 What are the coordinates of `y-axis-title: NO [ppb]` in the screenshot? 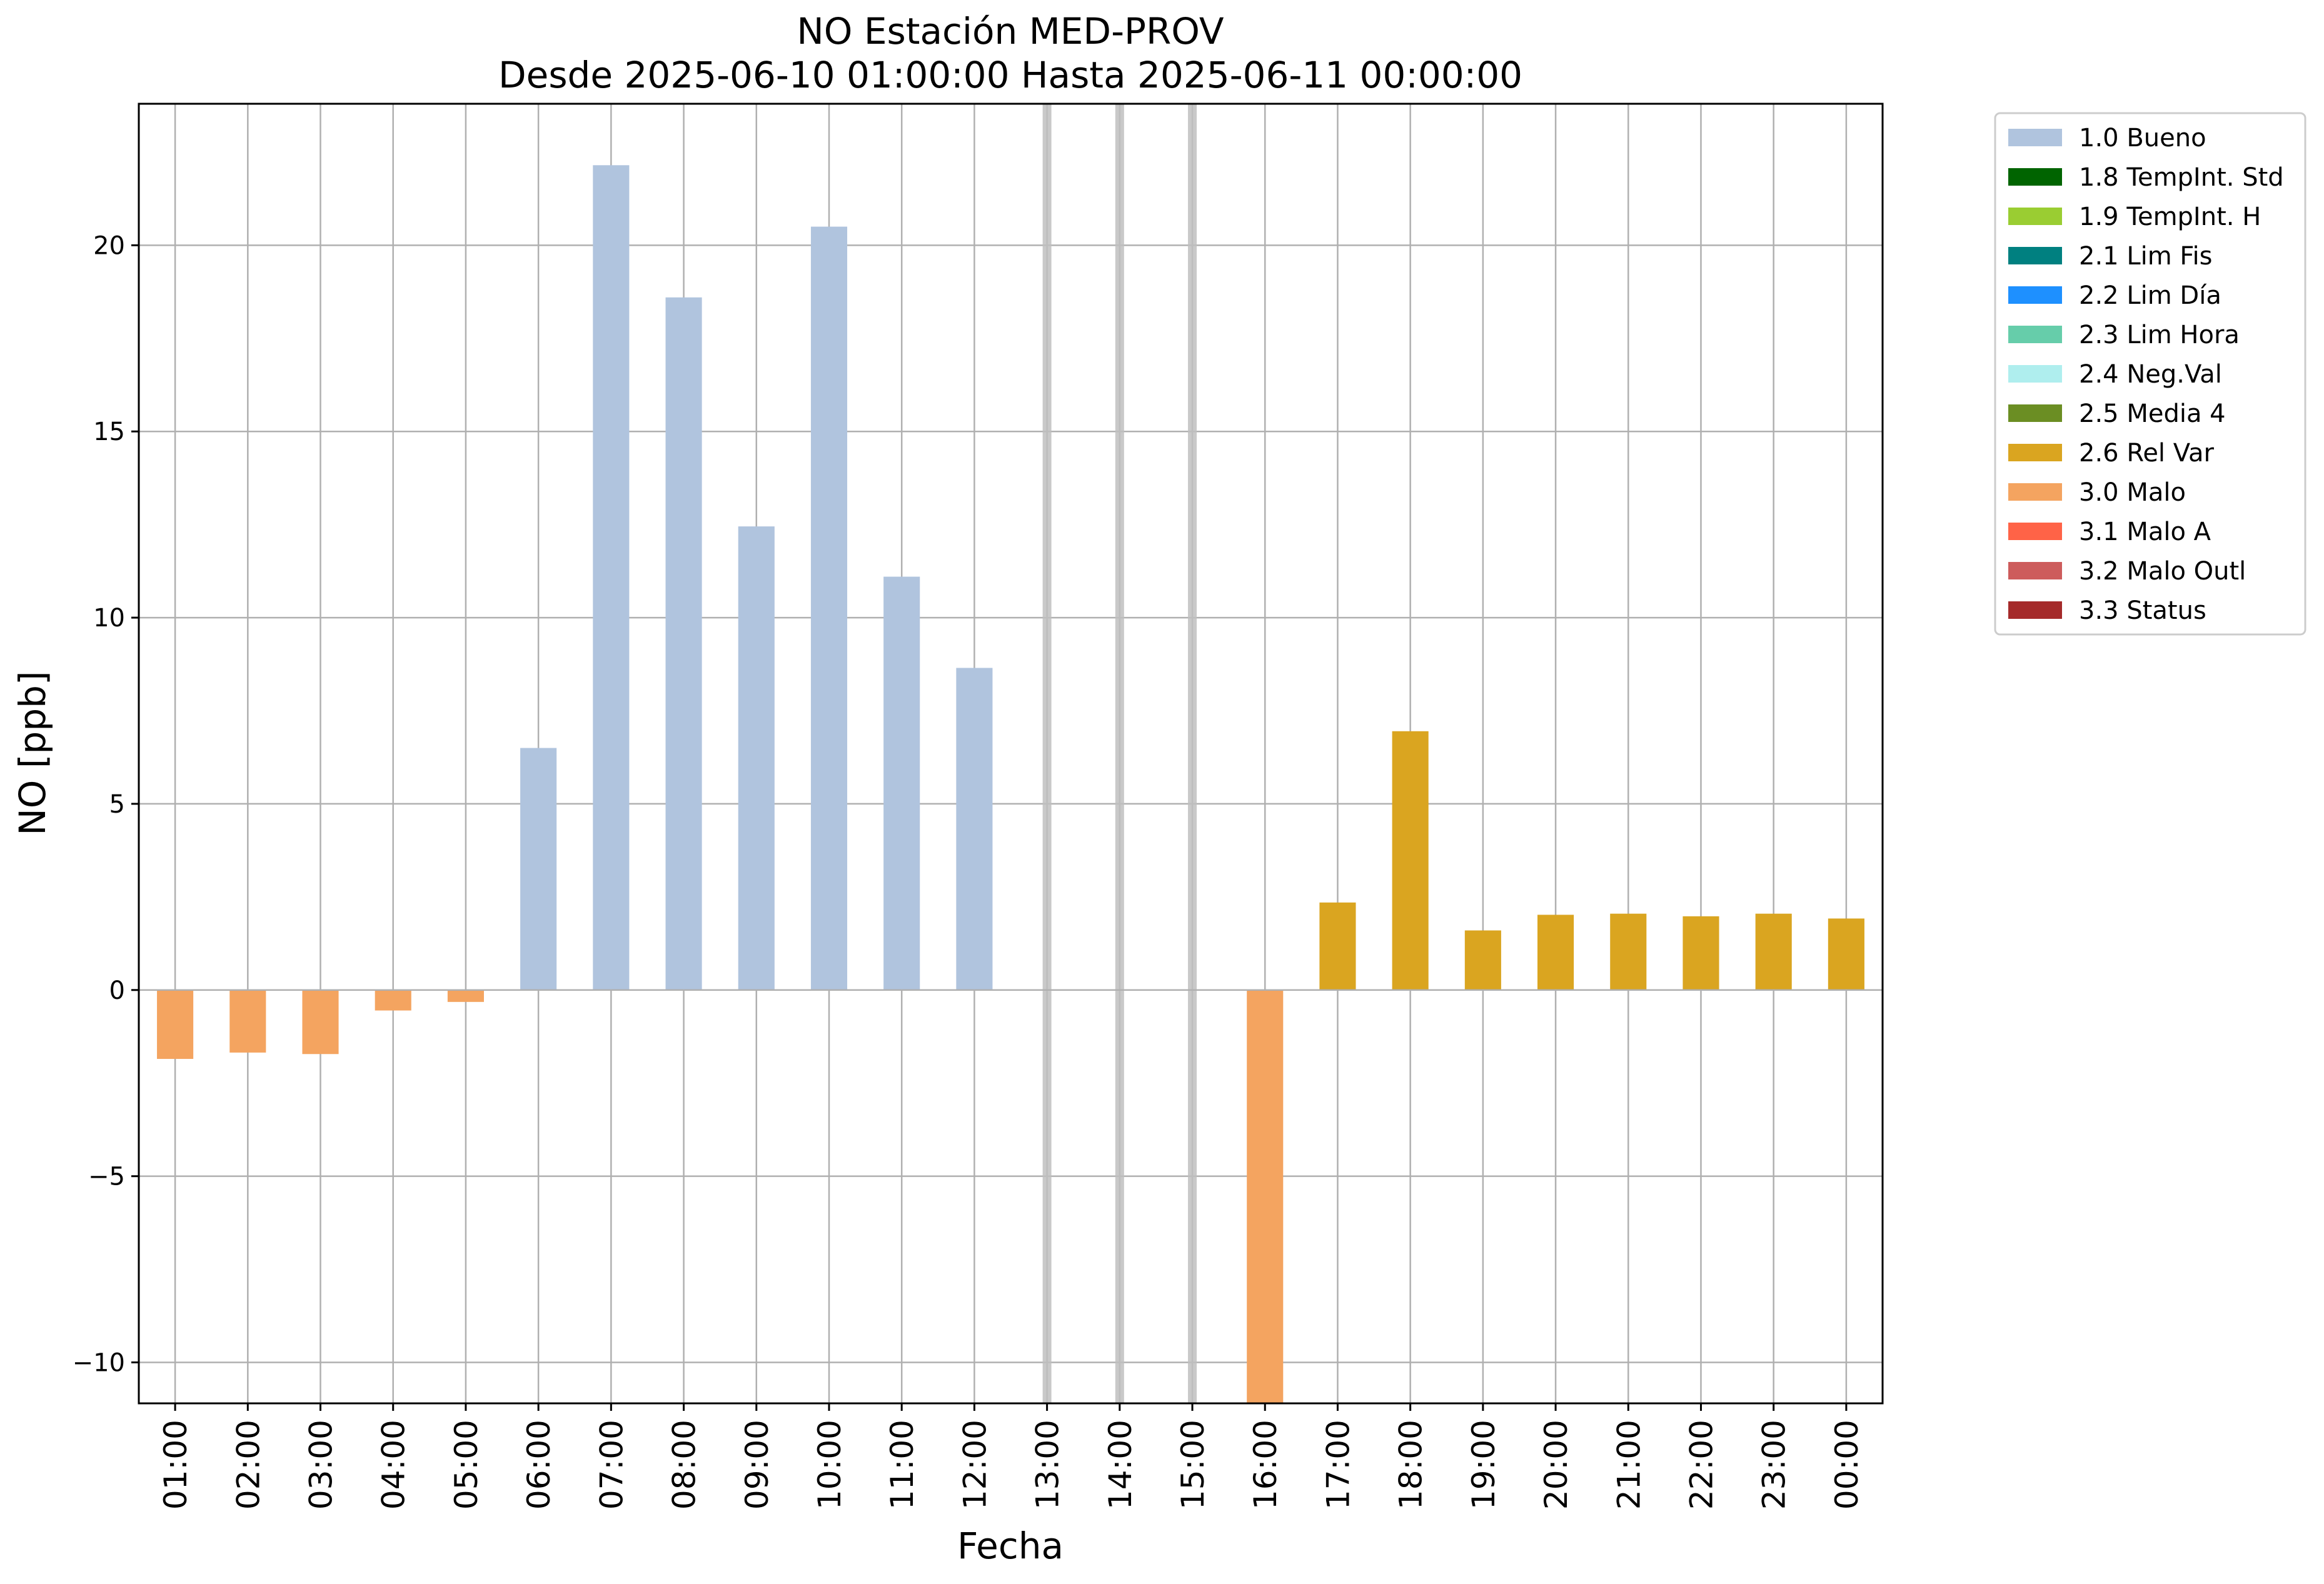 It's located at (32, 753).